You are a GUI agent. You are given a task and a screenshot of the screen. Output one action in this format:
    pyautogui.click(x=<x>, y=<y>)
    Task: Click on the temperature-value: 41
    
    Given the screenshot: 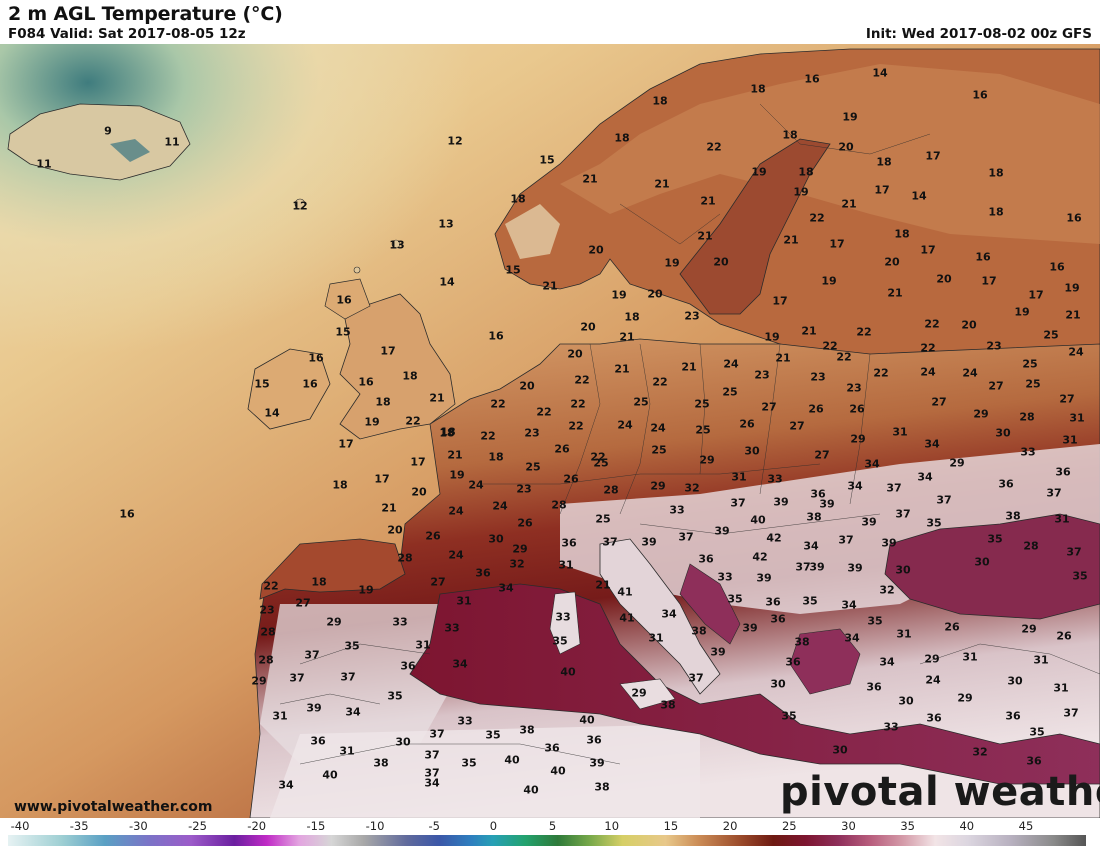 What is the action you would take?
    pyautogui.click(x=627, y=618)
    